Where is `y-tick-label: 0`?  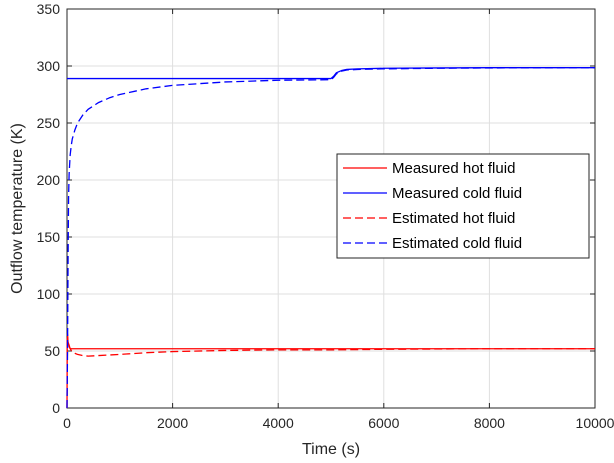
y-tick-label: 0 is located at coordinates (56, 408).